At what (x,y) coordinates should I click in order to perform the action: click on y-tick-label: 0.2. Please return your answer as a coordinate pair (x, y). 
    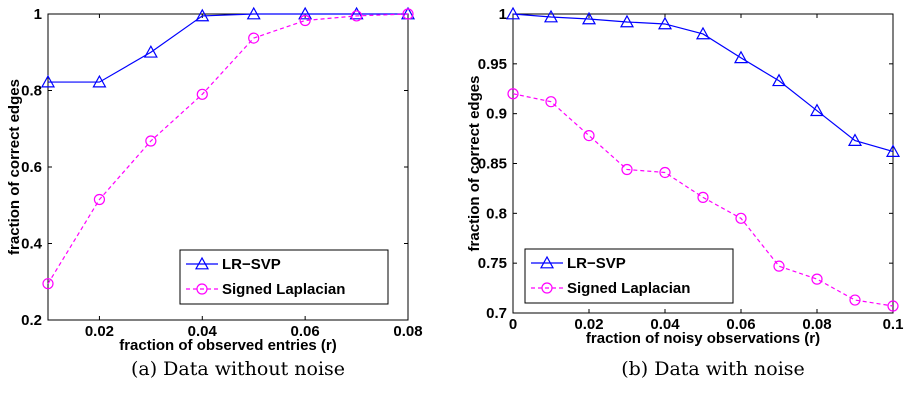
    Looking at the image, I should click on (31, 320).